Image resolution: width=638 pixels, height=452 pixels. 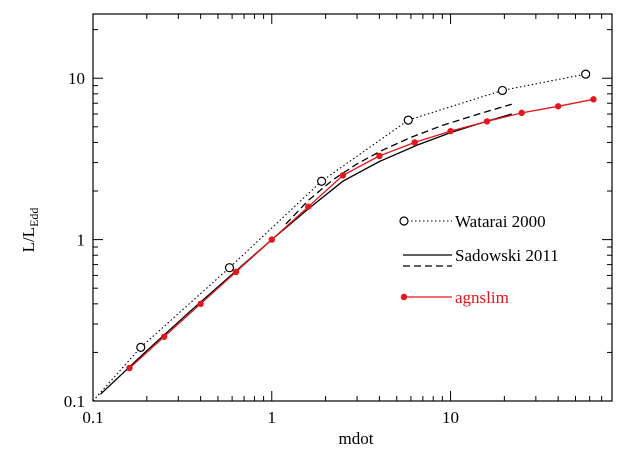 What do you see at coordinates (92, 417) in the screenshot?
I see `x-tick-label: 0.1` at bounding box center [92, 417].